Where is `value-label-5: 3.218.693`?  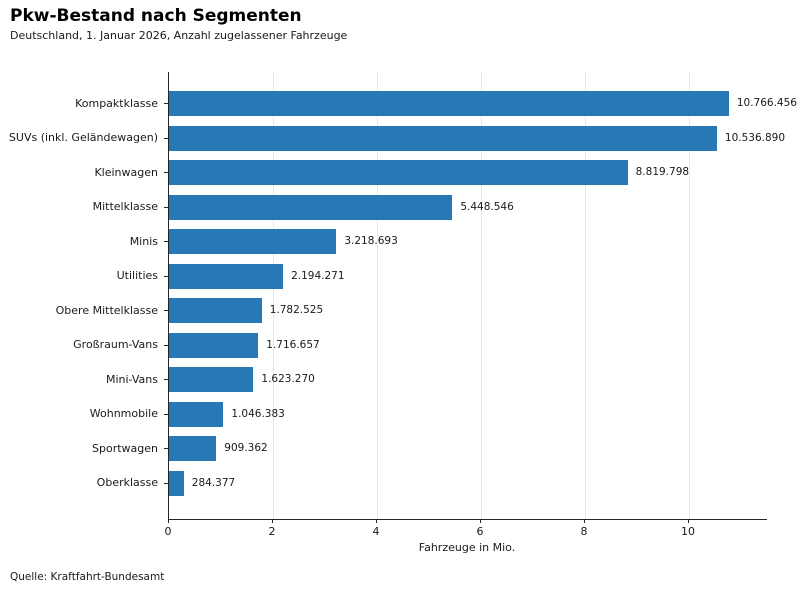 value-label-5: 3.218.693 is located at coordinates (371, 241).